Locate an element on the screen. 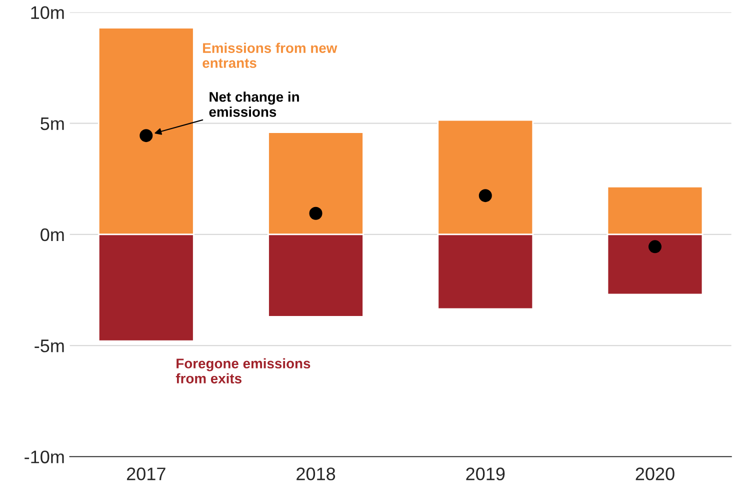 This screenshot has height=491, width=735. series-label: Foregone emissions from exits is located at coordinates (243, 371).